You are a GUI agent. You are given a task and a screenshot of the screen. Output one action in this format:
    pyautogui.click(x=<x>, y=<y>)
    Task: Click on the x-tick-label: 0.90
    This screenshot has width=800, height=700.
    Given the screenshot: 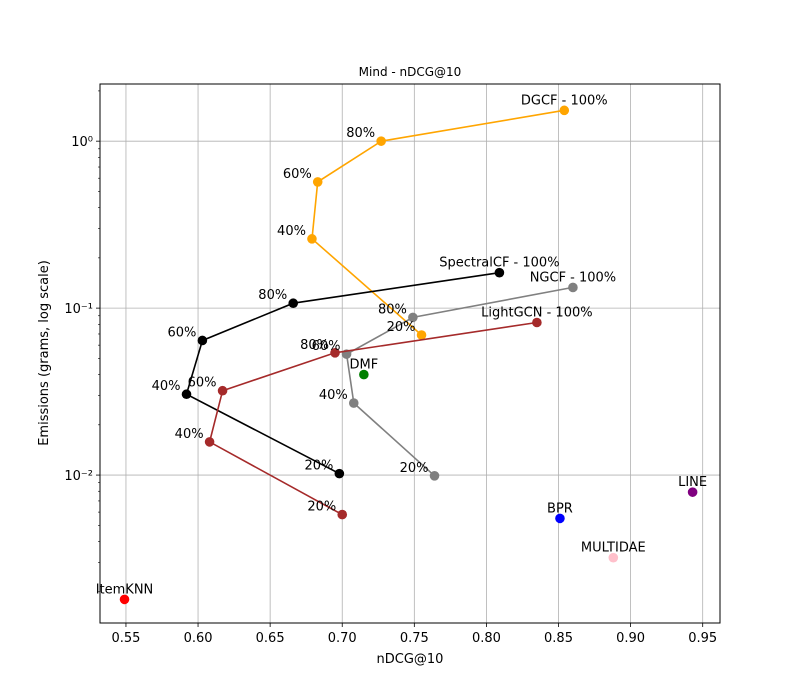 What is the action you would take?
    pyautogui.click(x=630, y=638)
    